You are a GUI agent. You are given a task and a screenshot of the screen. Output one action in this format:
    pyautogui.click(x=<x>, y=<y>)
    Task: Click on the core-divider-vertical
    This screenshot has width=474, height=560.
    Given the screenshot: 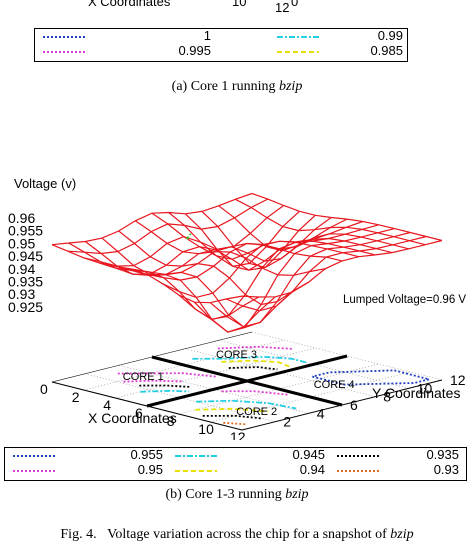 What is the action you would take?
    pyautogui.click(x=247, y=381)
    